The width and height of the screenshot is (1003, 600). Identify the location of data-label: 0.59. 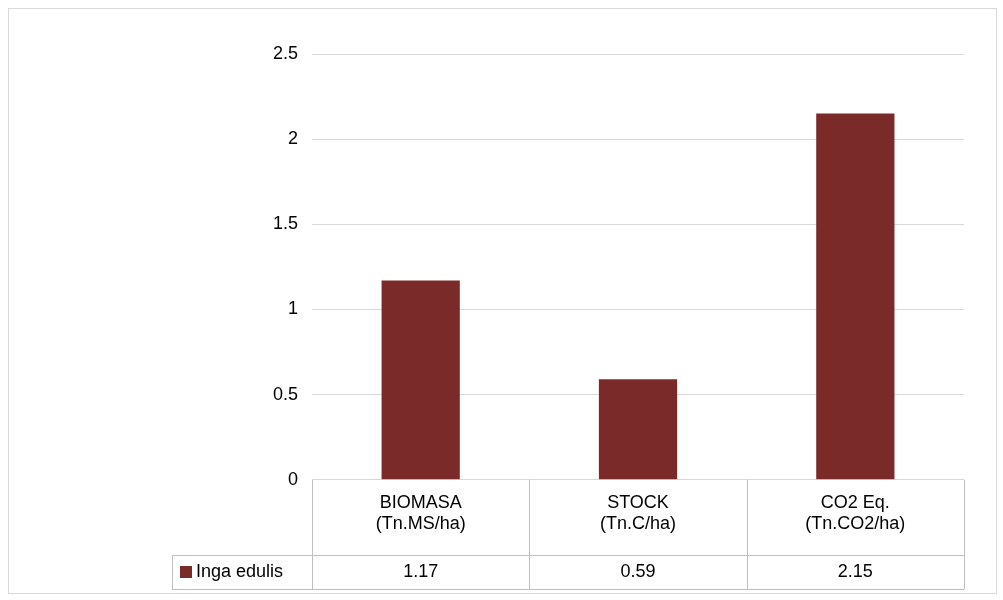
(638, 570).